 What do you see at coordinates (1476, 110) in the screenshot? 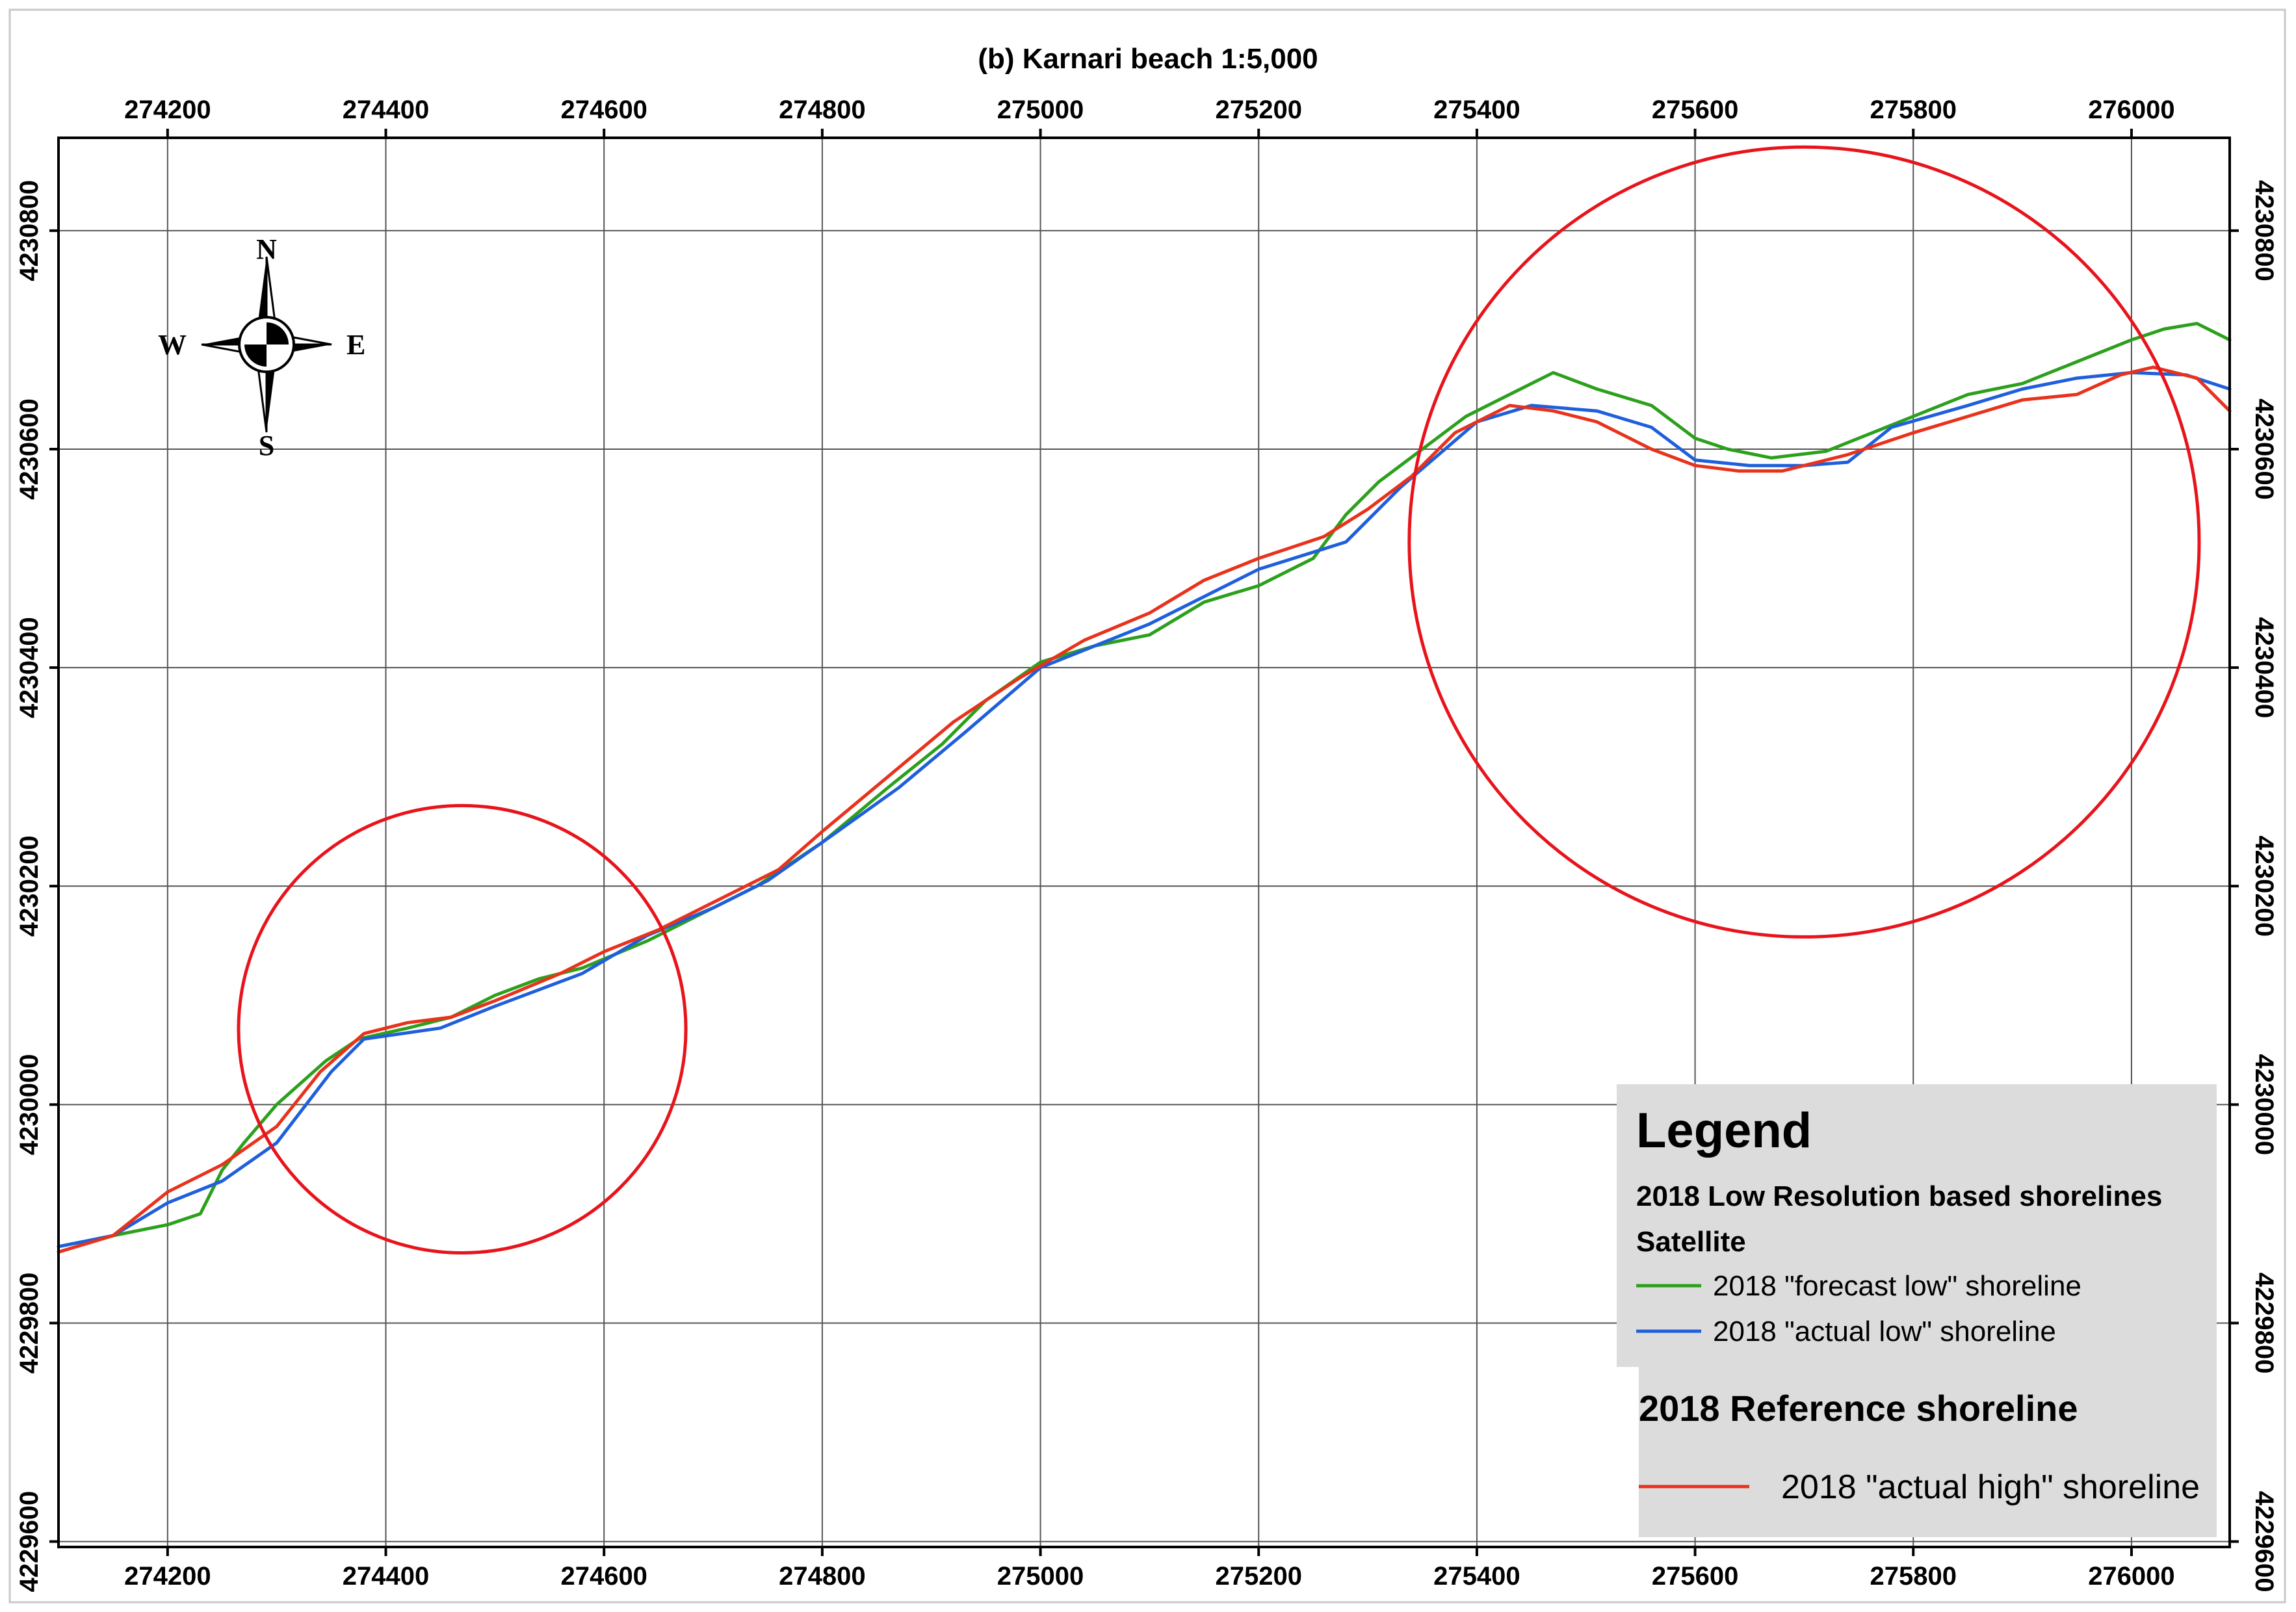
I see `x-tick-label-top: 275400` at bounding box center [1476, 110].